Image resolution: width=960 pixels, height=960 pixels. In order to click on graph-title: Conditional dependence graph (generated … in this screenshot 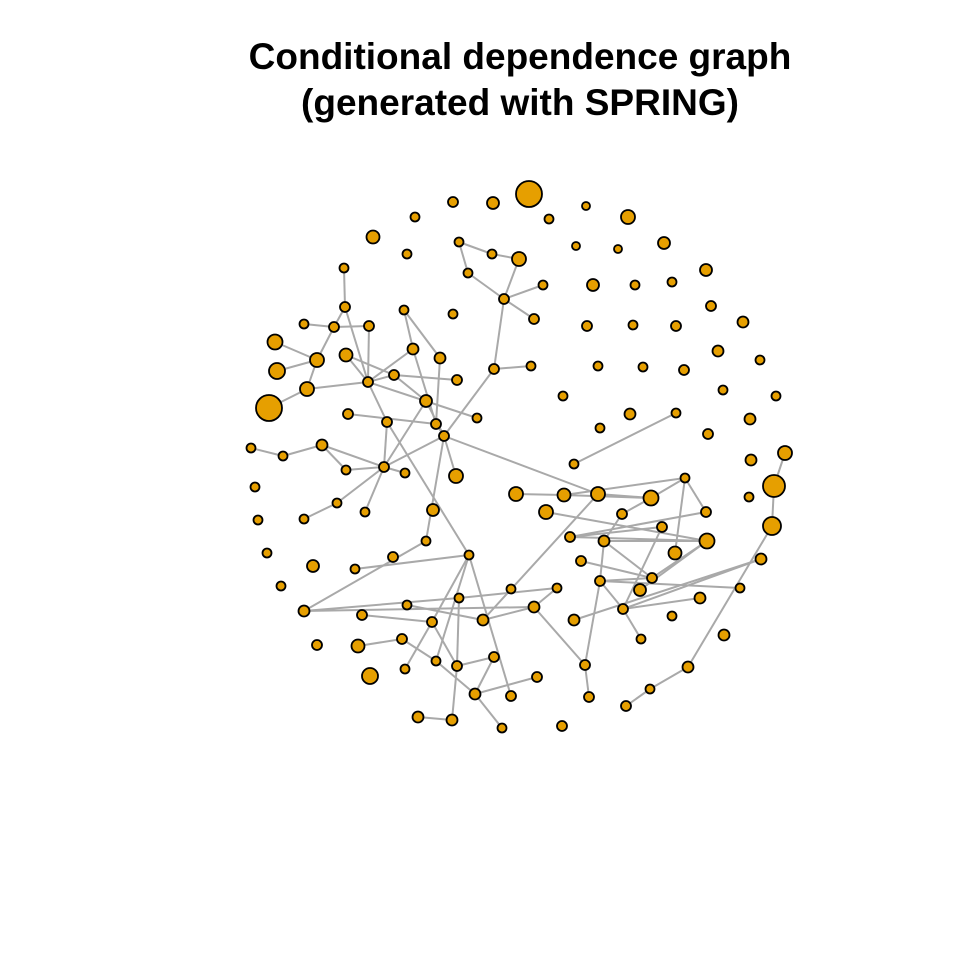, I will do `click(520, 80)`.